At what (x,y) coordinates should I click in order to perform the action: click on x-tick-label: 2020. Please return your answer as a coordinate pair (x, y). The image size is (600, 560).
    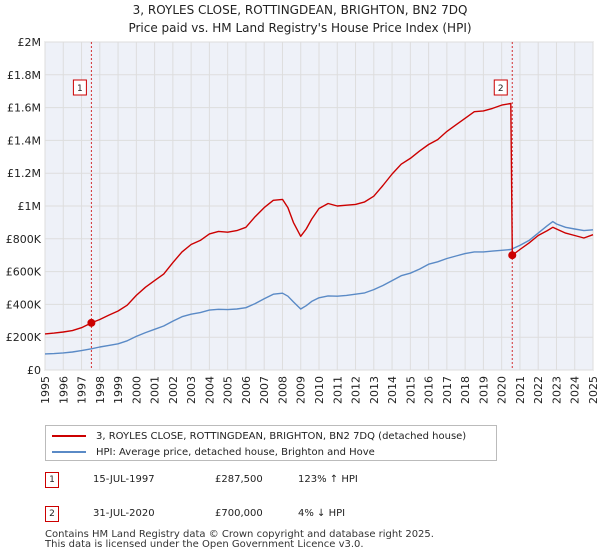
    Looking at the image, I should click on (502, 390).